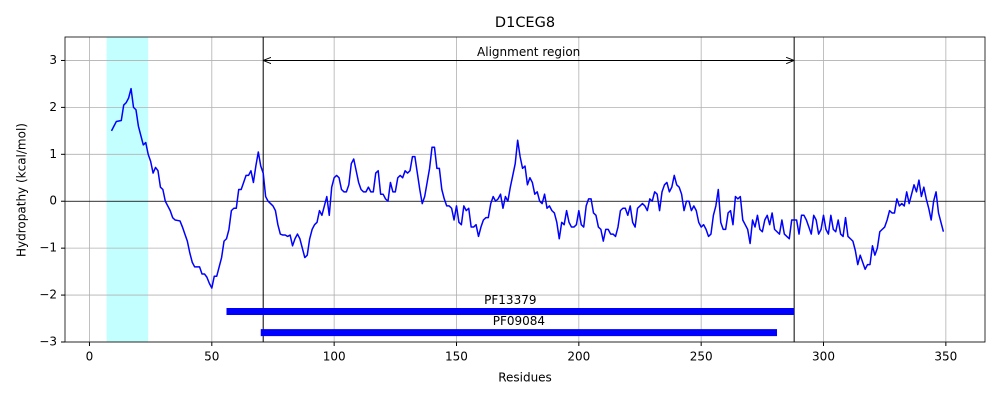 The width and height of the screenshot is (1000, 400). I want to click on x-tick-label: 100, so click(334, 357).